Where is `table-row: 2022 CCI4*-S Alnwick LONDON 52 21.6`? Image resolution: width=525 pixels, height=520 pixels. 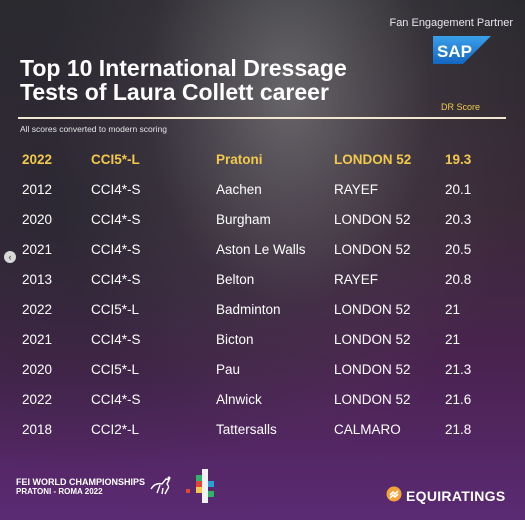 table-row: 2022 CCI4*-S Alnwick LONDON 52 21.6 is located at coordinates (262, 400).